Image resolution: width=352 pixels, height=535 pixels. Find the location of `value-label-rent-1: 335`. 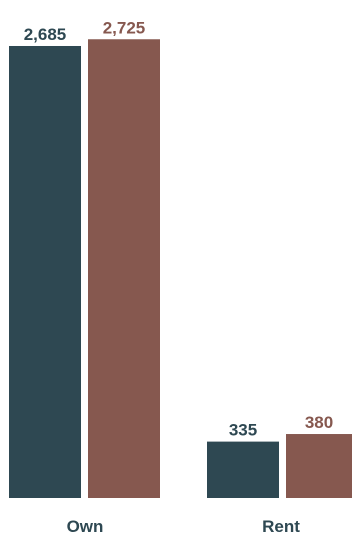

value-label-rent-1: 335 is located at coordinates (243, 430).